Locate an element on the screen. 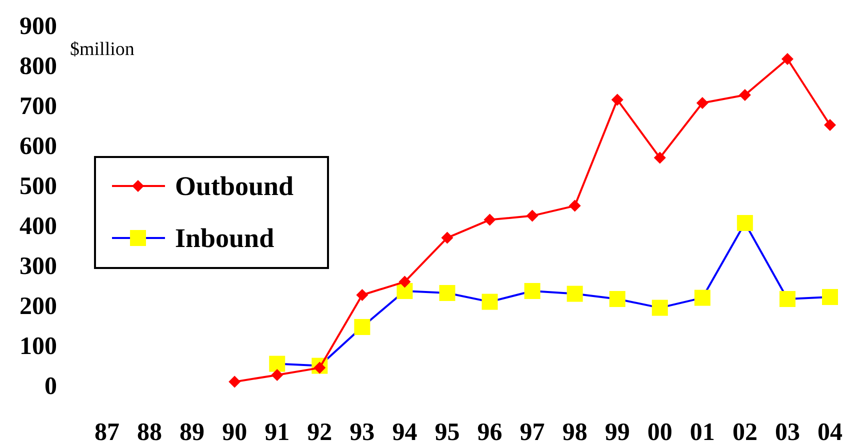  y-tick-label: 200 is located at coordinates (38, 306).